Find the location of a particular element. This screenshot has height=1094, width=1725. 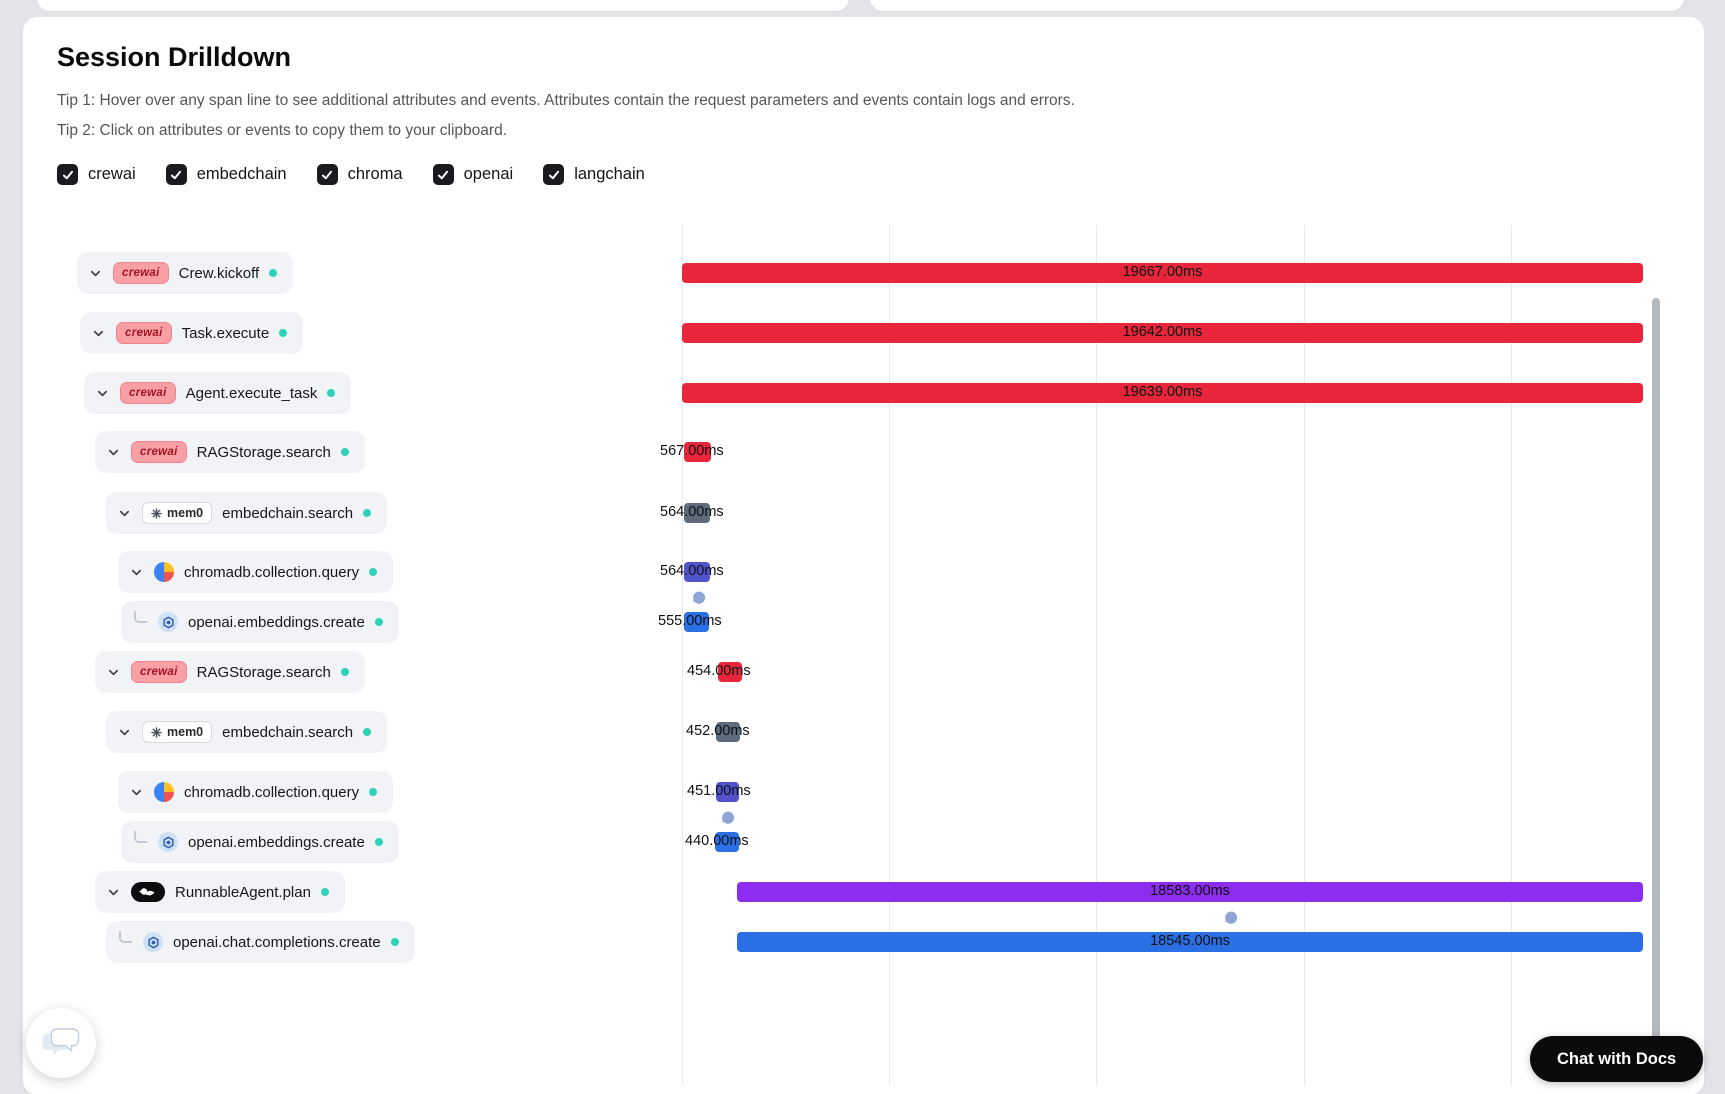

trace-row: chromadb.collection.query 564.00ms is located at coordinates (862, 572).